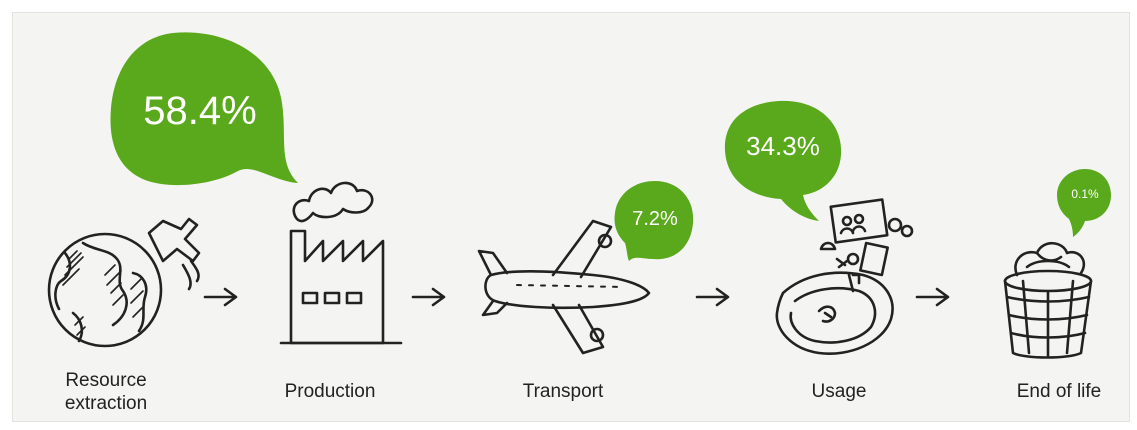 The width and height of the screenshot is (1137, 430). Describe the element at coordinates (341, 263) in the screenshot. I see `factory-icon` at that location.